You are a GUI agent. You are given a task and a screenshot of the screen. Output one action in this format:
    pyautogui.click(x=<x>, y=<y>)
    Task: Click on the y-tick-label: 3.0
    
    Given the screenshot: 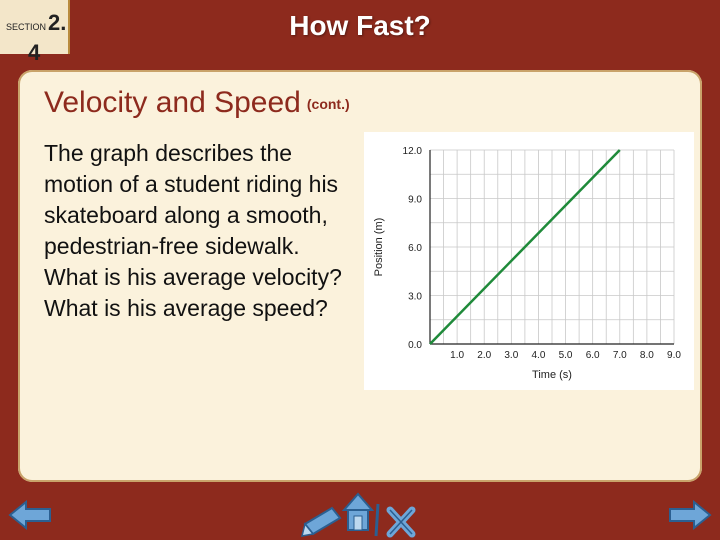 What is the action you would take?
    pyautogui.click(x=415, y=297)
    